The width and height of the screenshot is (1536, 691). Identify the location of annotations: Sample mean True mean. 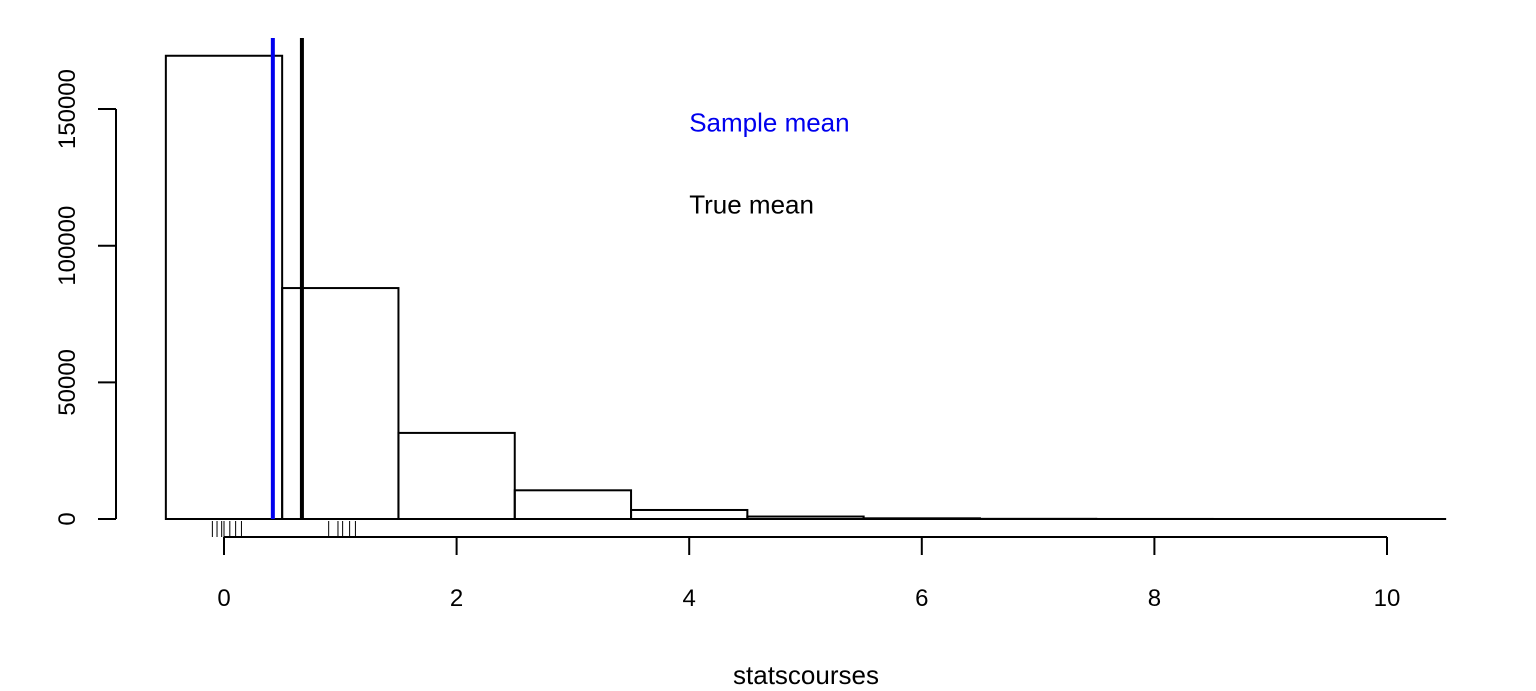
(769, 164).